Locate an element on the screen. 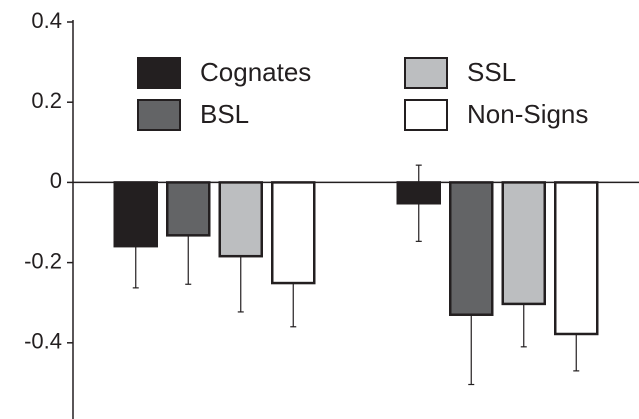 This screenshot has width=639, height=419. y-tick-label: -0.2 is located at coordinates (43, 260).